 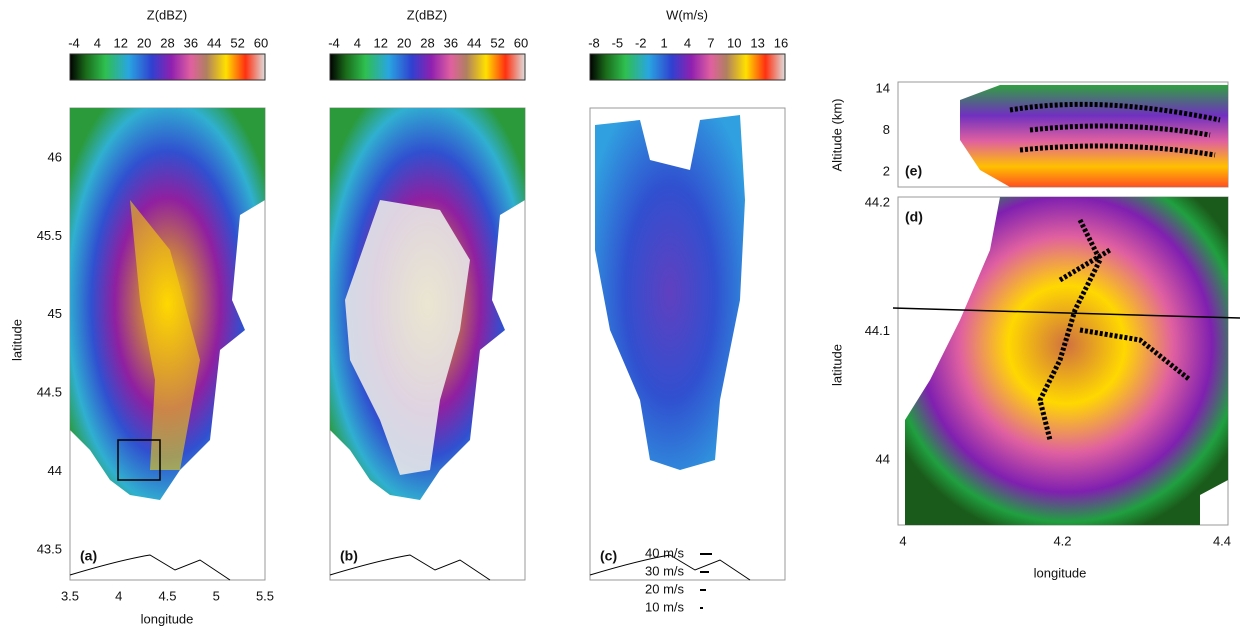 What do you see at coordinates (914, 217) in the screenshot?
I see `panel-label: (d)` at bounding box center [914, 217].